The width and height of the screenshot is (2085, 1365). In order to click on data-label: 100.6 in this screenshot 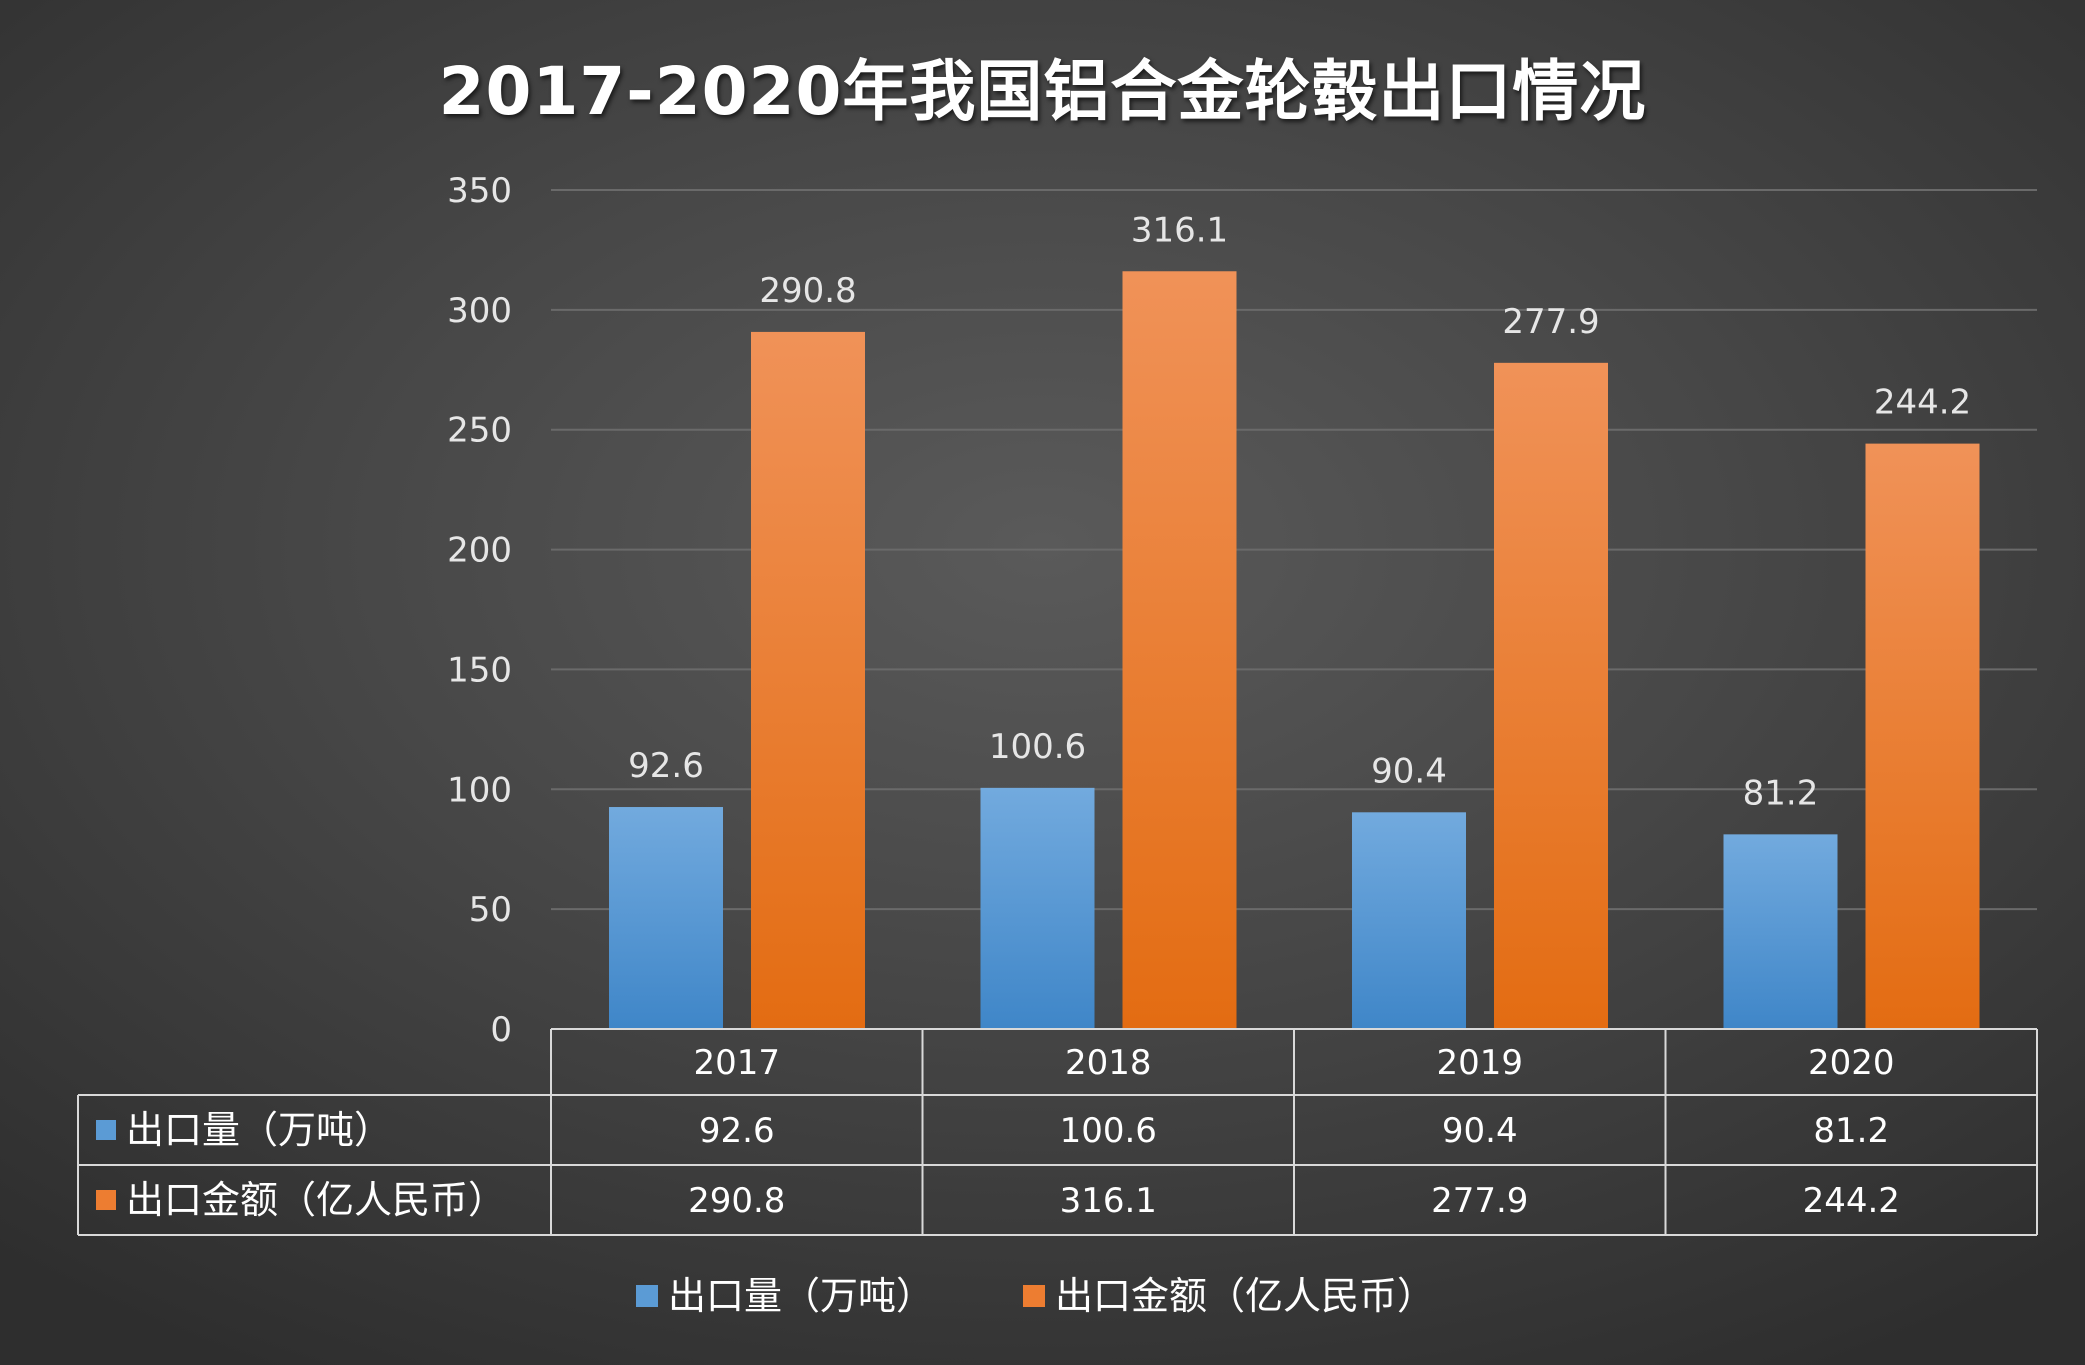, I will do `click(1037, 747)`.